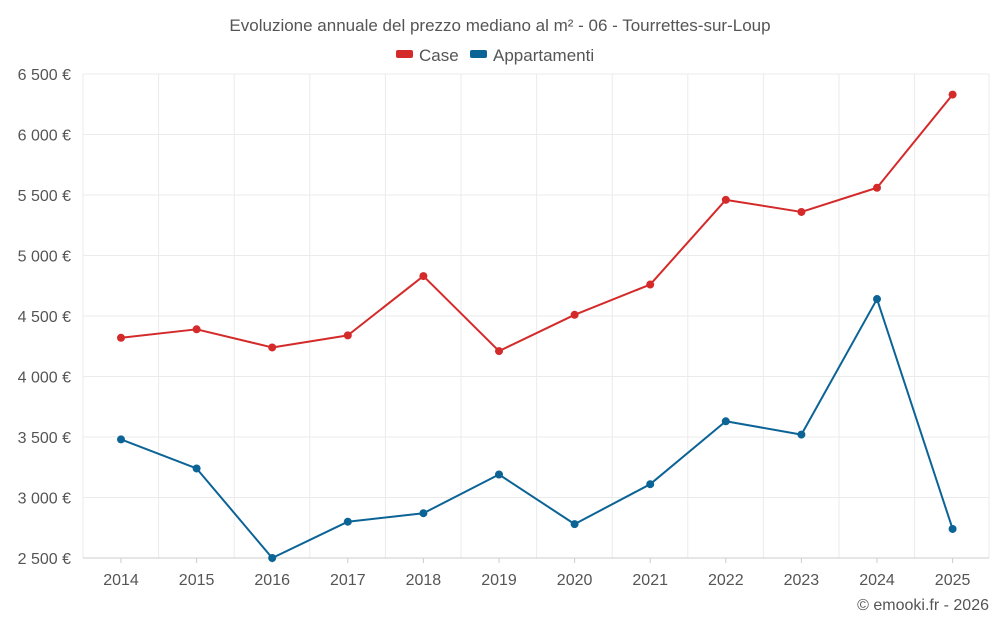 The height and width of the screenshot is (625, 1000). I want to click on y-tick-label: 6 500 €, so click(44, 75).